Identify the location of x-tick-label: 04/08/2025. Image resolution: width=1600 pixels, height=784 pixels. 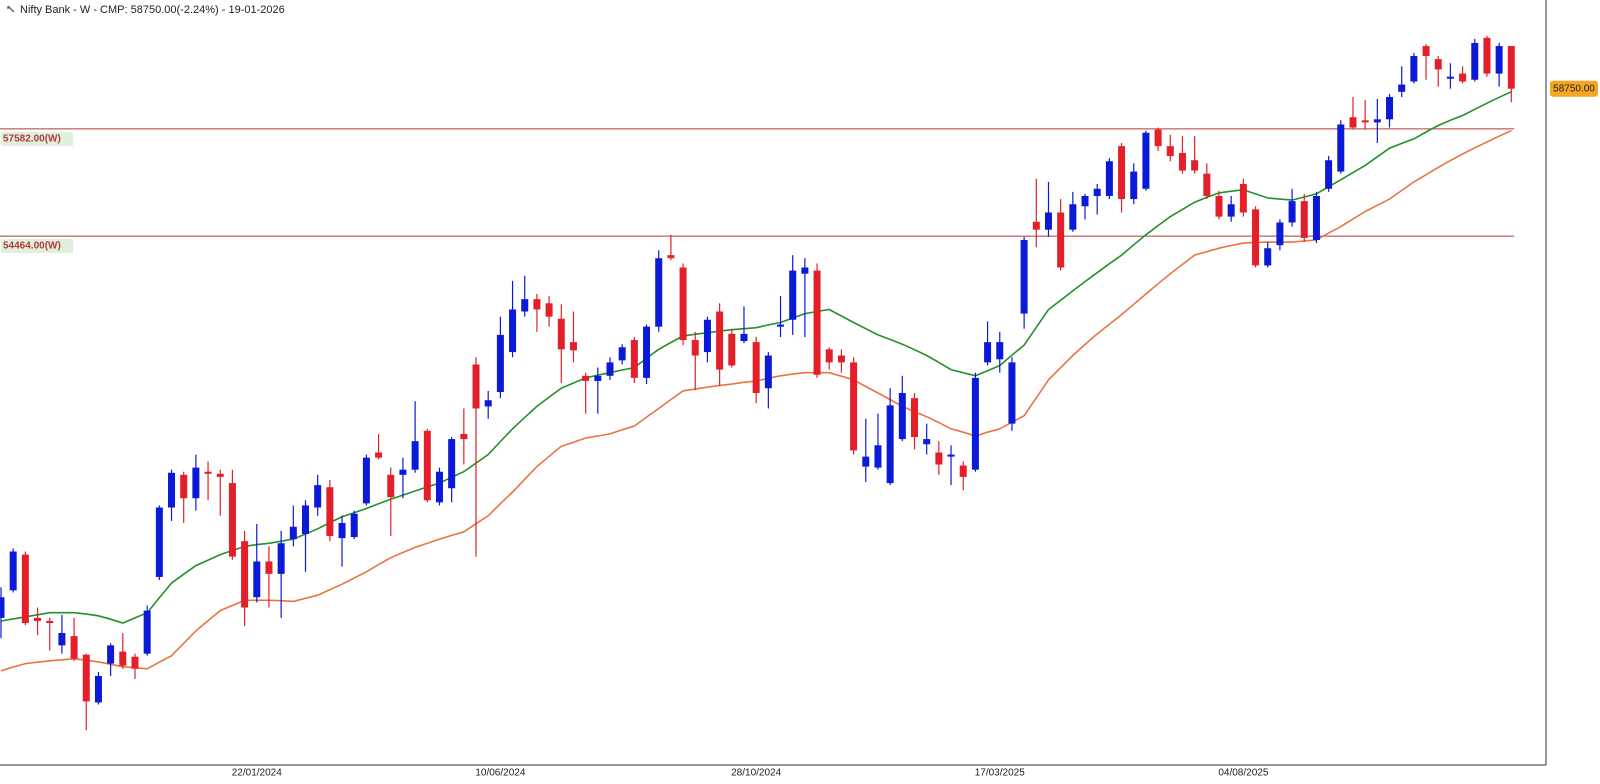
(1243, 773).